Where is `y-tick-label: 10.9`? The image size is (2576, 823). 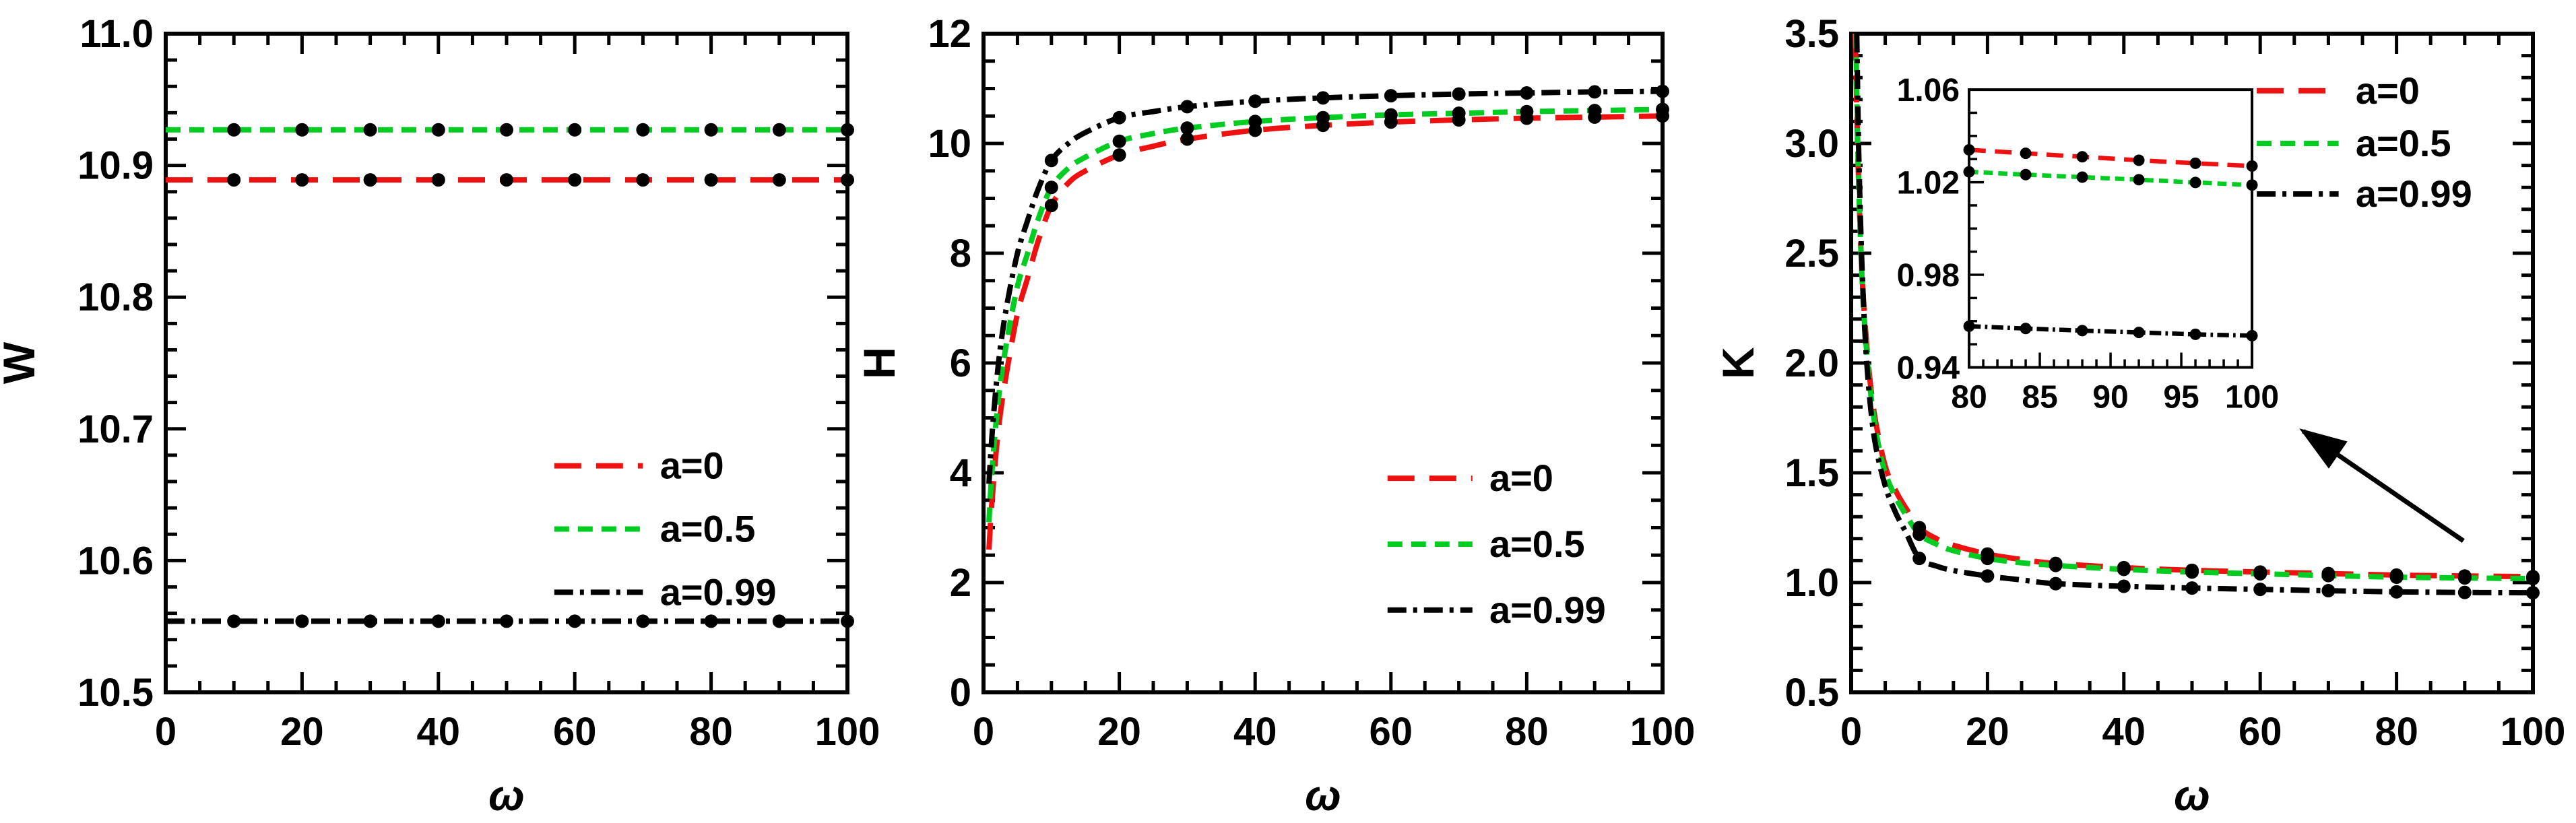
y-tick-label: 10.9 is located at coordinates (116, 166).